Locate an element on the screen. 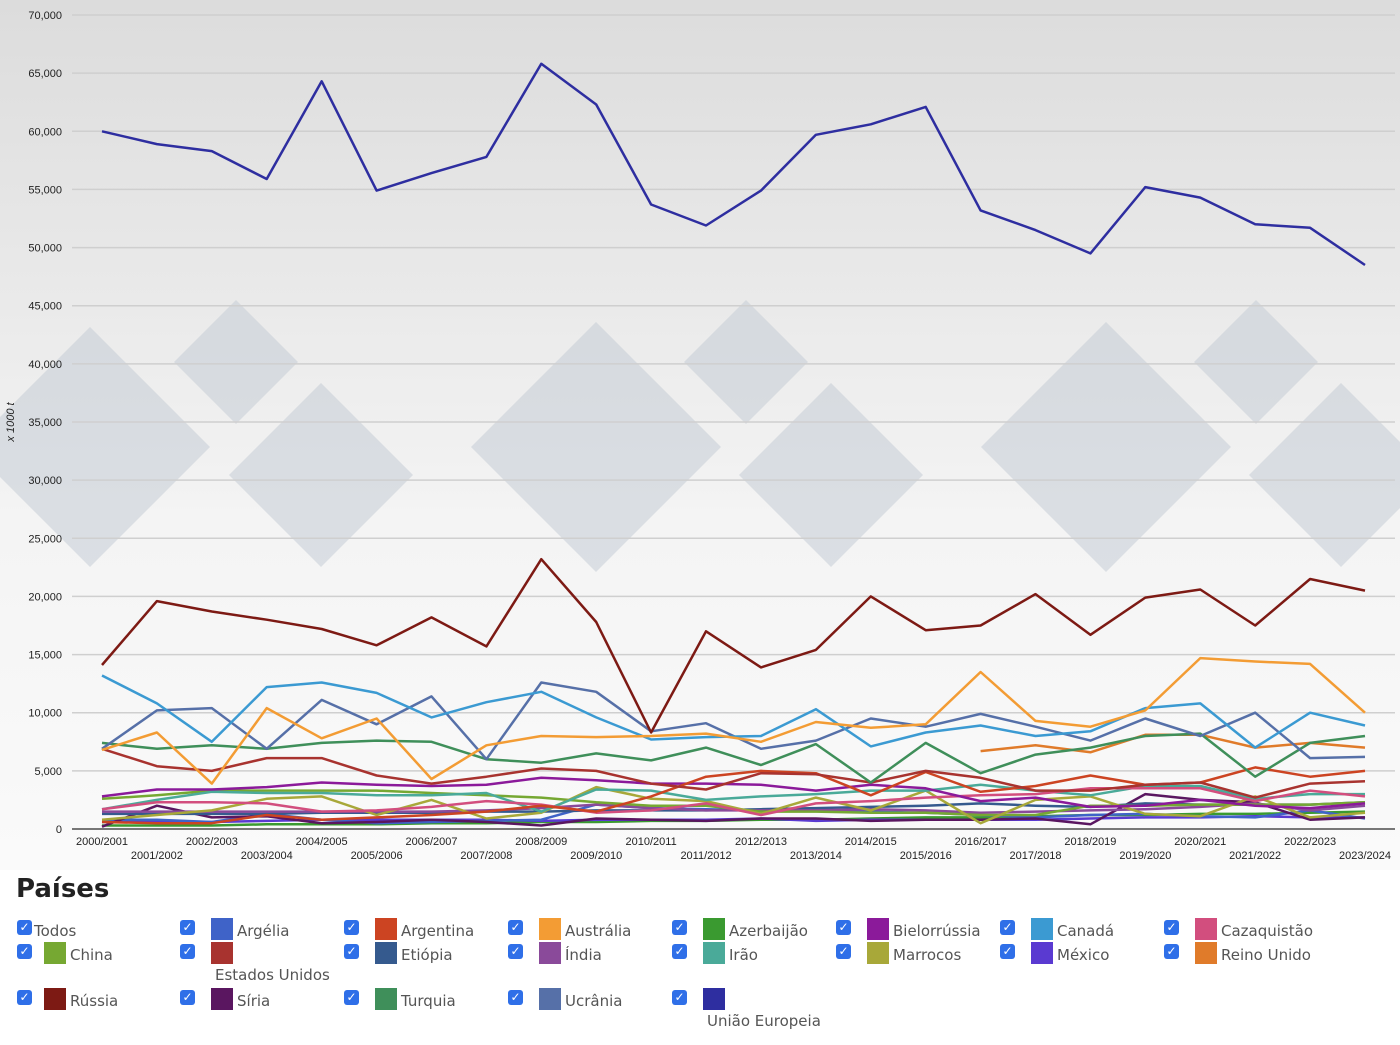  legend-item: ✓ Argentina is located at coordinates (409, 929).